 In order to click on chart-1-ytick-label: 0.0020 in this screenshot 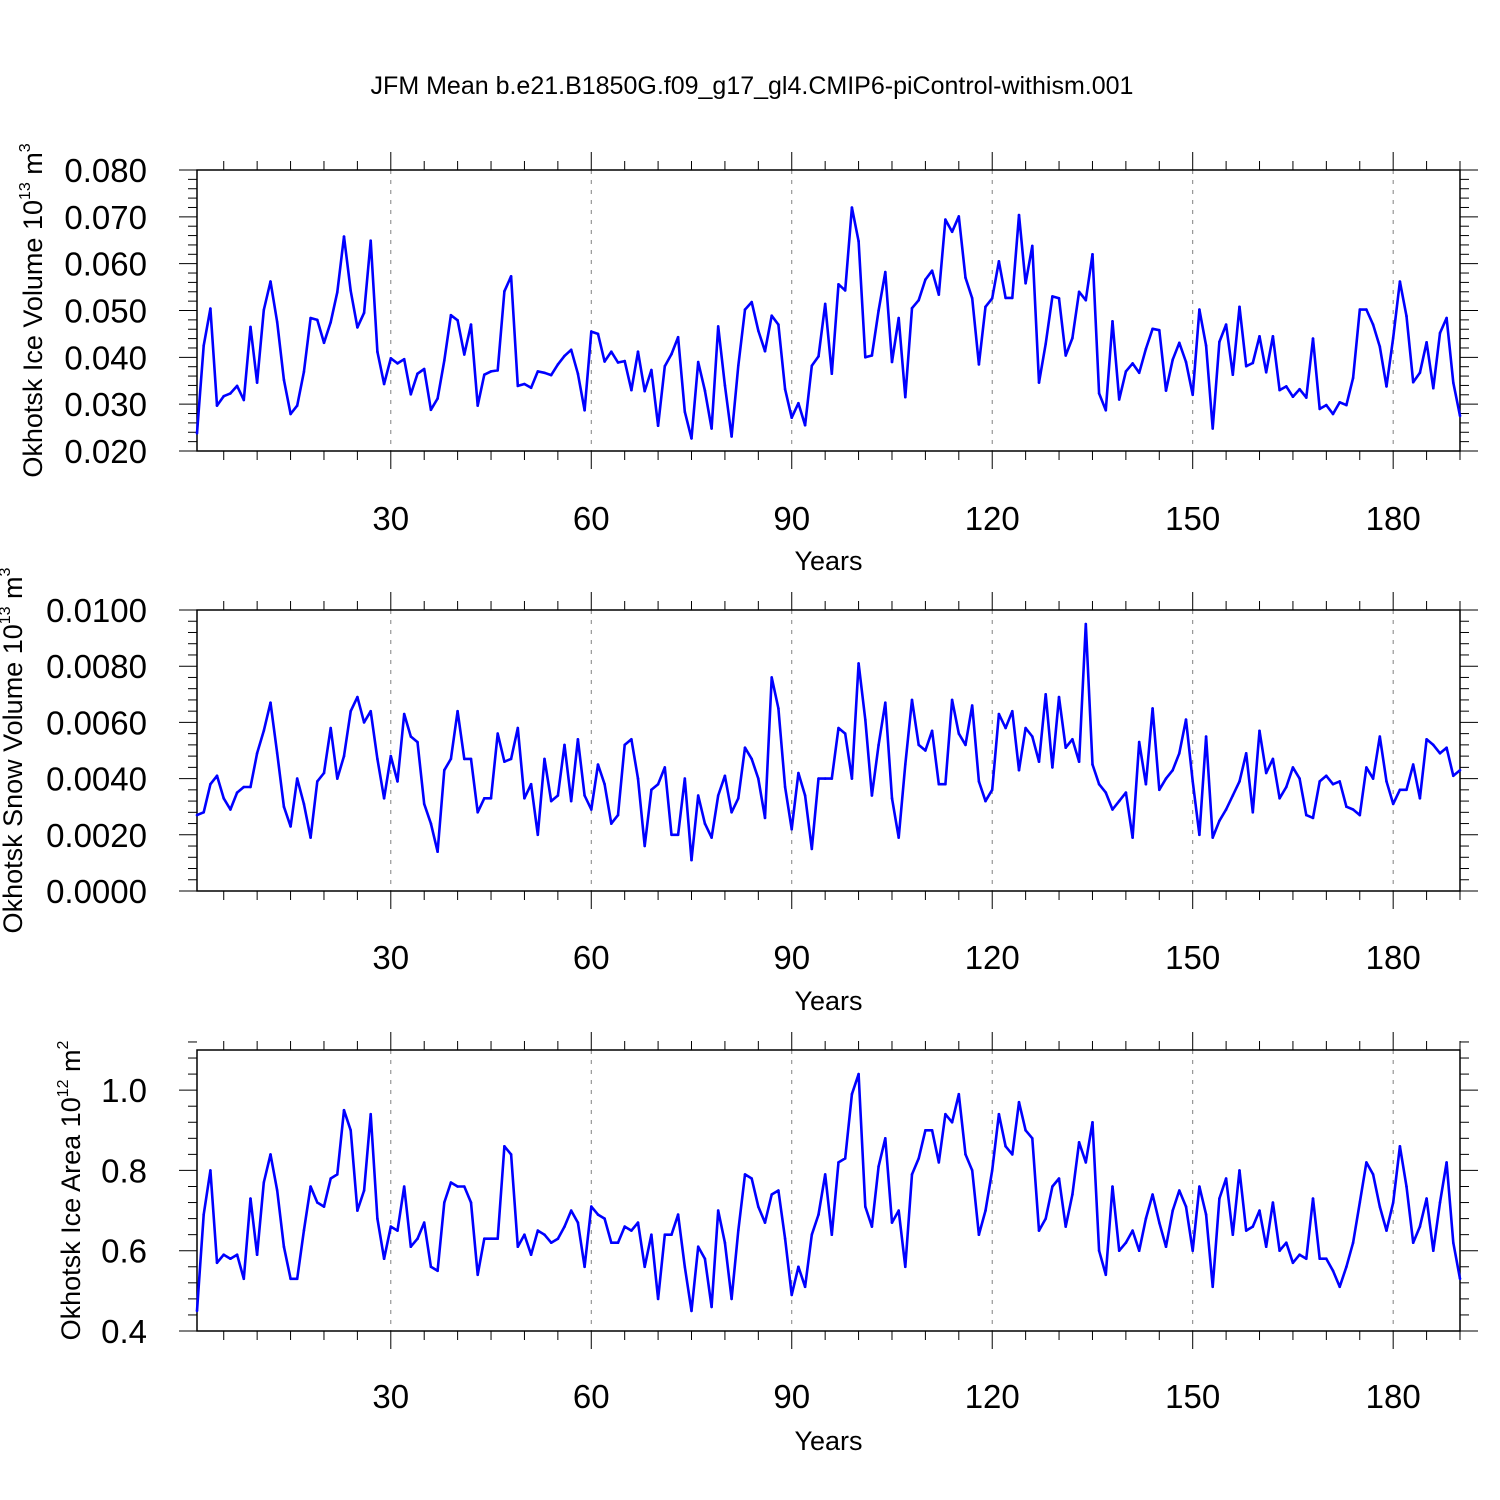, I will do `click(96, 835)`.